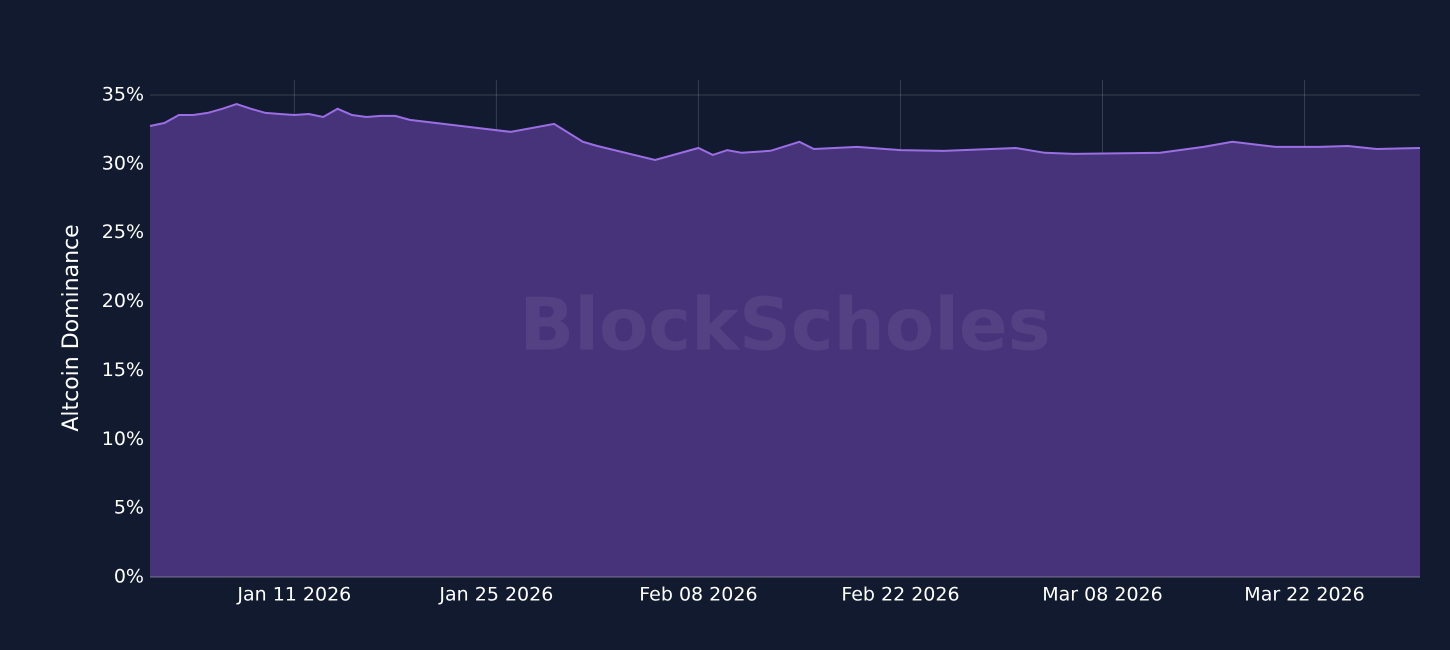 This screenshot has height=650, width=1450. Describe the element at coordinates (784, 325) in the screenshot. I see `watermark: BlockScholes` at that location.